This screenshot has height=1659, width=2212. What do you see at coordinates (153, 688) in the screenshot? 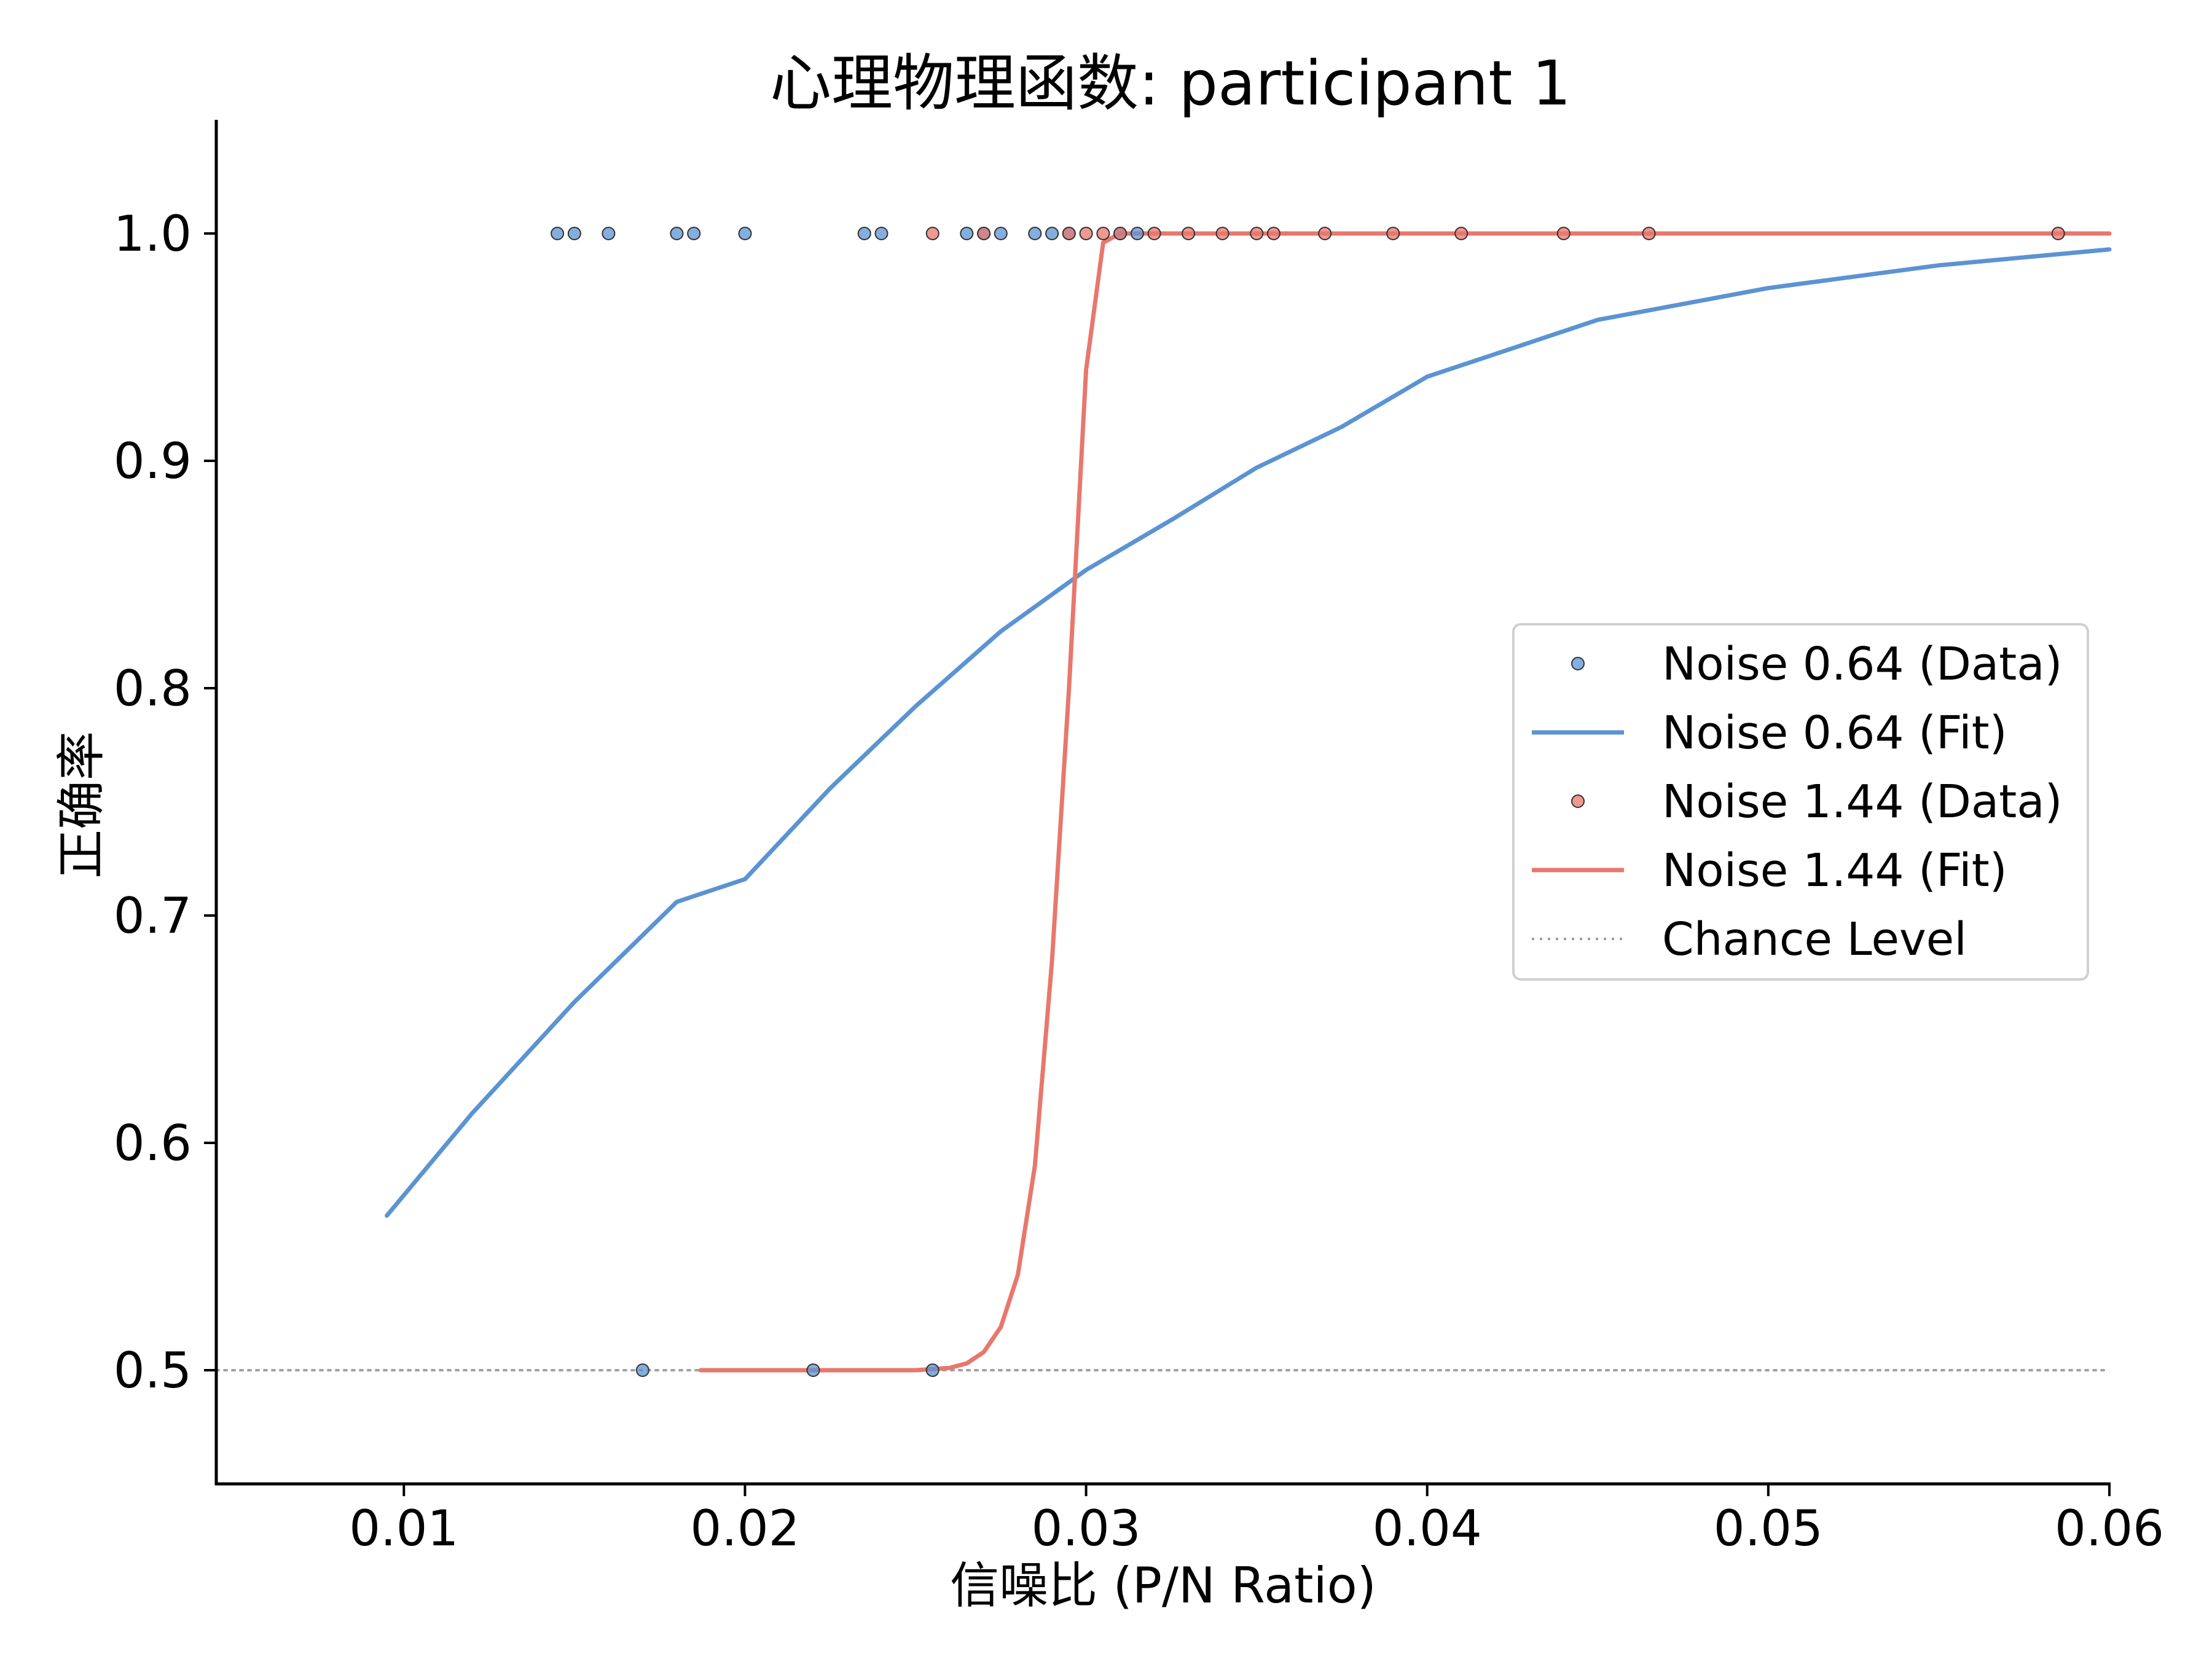
I see `y-tick-label-3: 0.8` at bounding box center [153, 688].